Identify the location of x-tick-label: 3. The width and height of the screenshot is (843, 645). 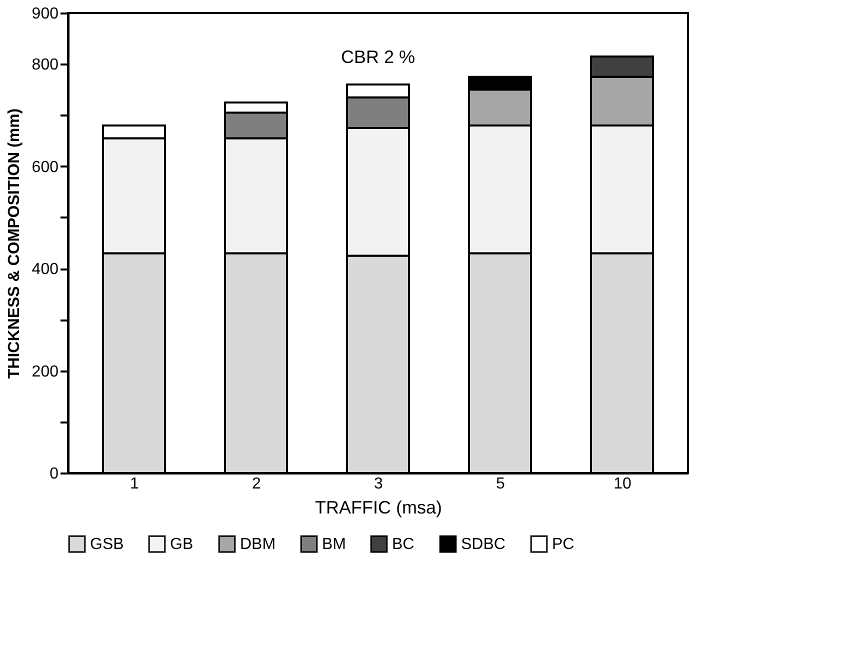
(379, 484).